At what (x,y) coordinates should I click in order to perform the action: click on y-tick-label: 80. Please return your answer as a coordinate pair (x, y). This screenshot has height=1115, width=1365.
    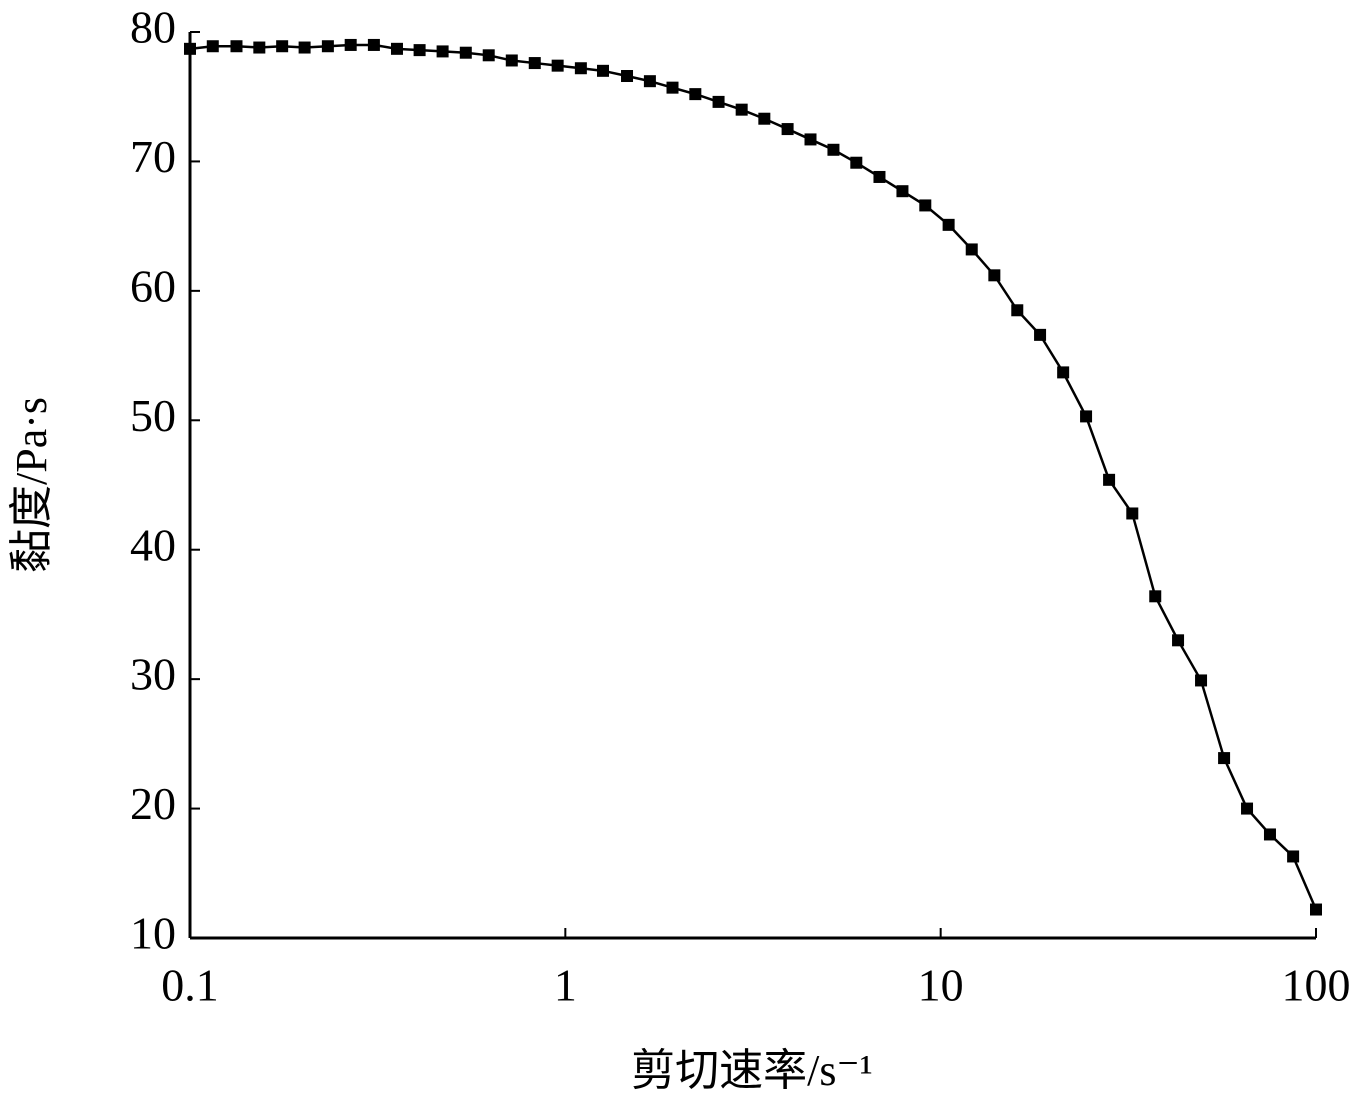
    Looking at the image, I should click on (153, 27).